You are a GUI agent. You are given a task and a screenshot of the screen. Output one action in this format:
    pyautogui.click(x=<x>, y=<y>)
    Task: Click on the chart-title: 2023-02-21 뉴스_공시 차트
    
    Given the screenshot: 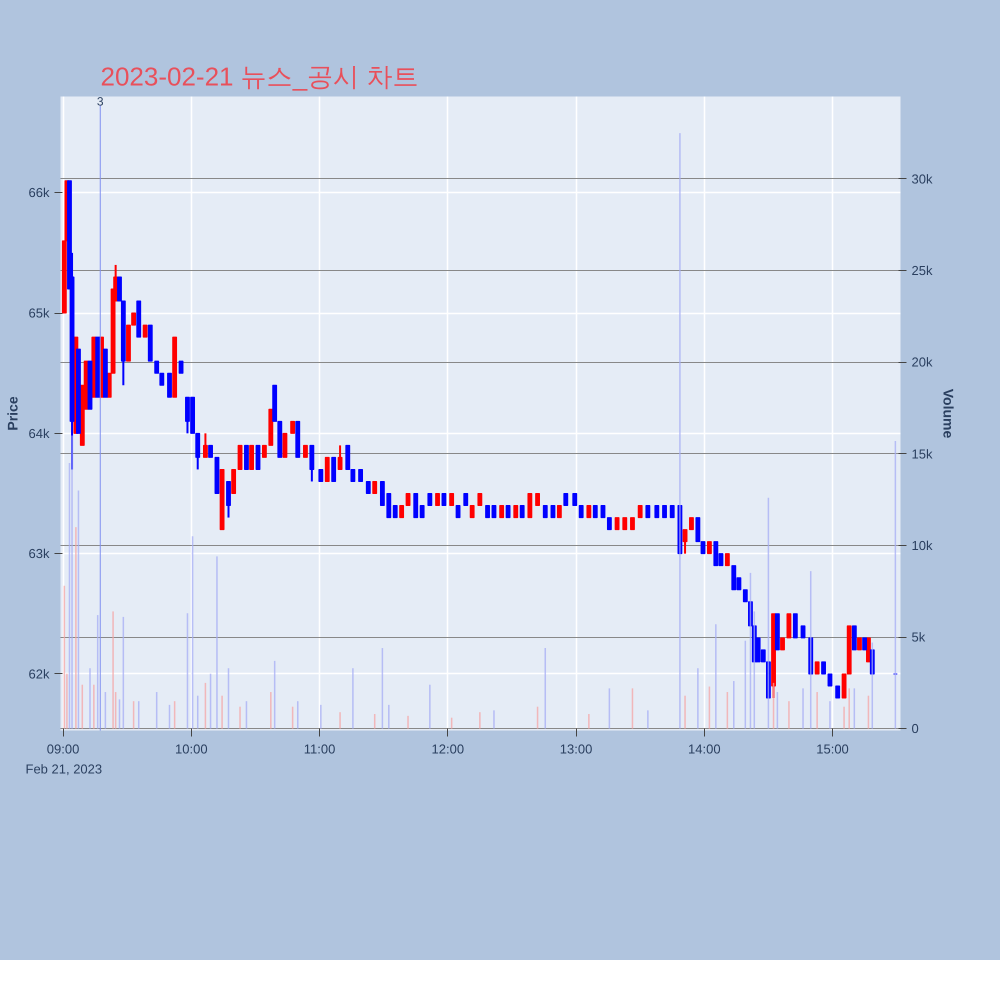 What is the action you would take?
    pyautogui.click(x=259, y=77)
    